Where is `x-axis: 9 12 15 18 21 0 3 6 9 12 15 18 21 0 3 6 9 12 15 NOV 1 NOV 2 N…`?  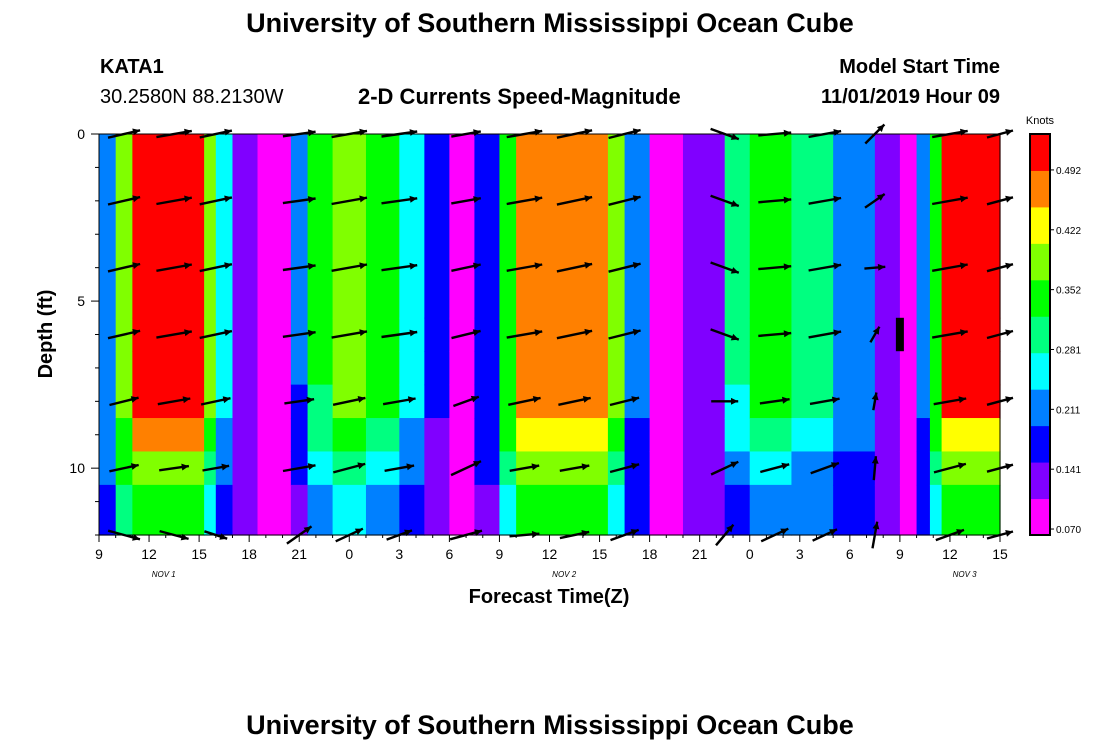
x-axis: 9 12 15 18 21 0 3 6 9 12 15 18 21 0 3 6 9 12 15 NOV 1 NOV 2 N… is located at coordinates (551, 557).